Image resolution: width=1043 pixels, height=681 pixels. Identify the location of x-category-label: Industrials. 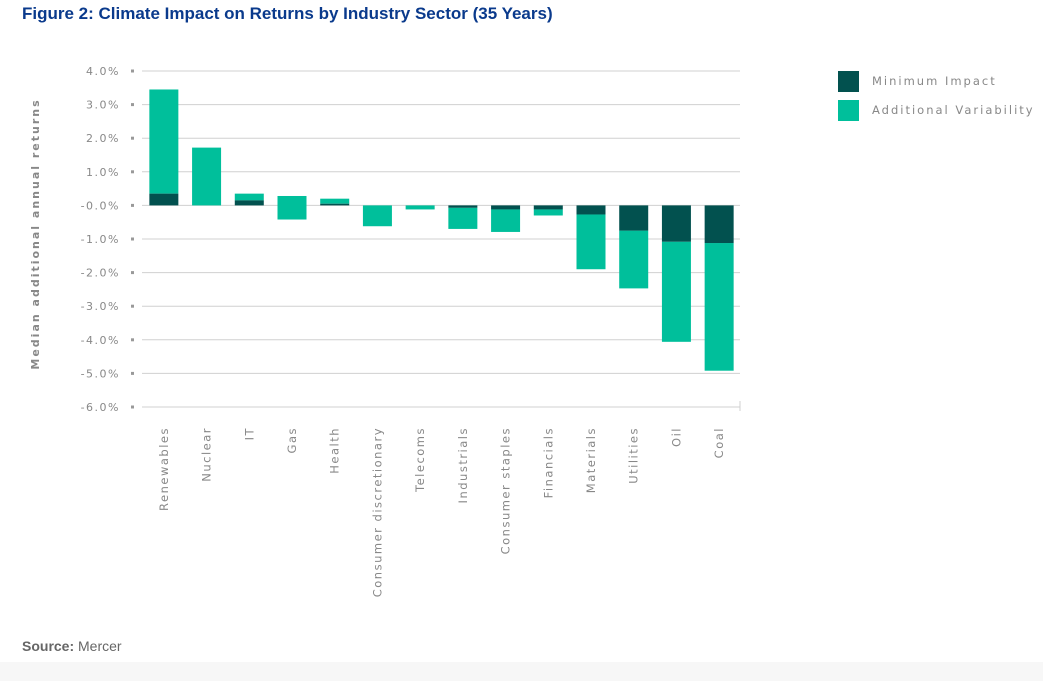
(463, 465).